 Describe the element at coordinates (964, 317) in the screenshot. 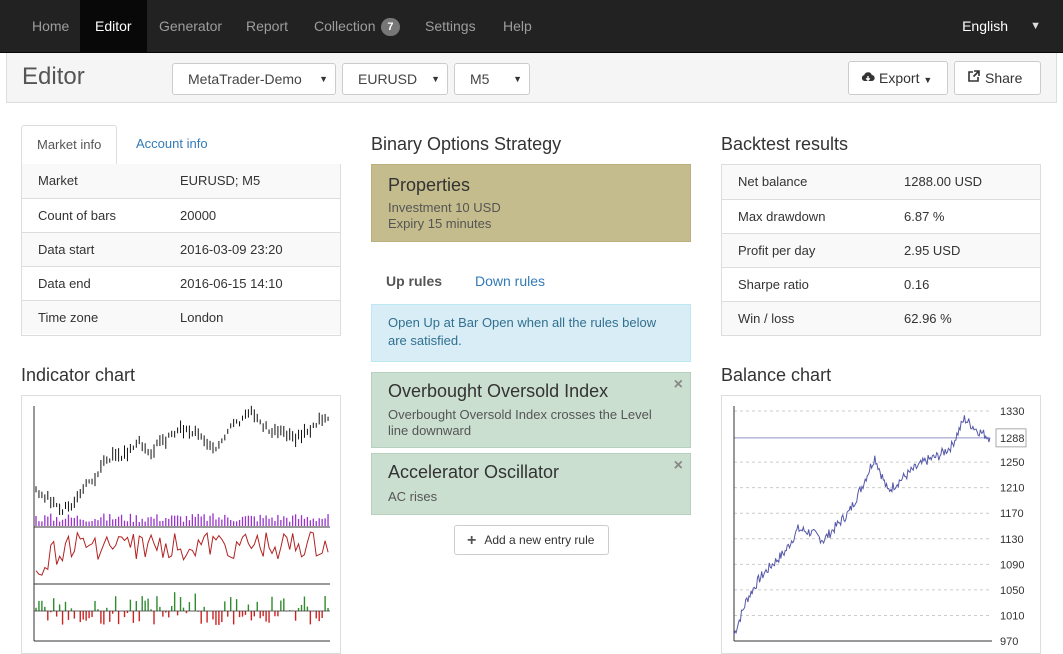

I see `row-value: 62.96 %` at that location.